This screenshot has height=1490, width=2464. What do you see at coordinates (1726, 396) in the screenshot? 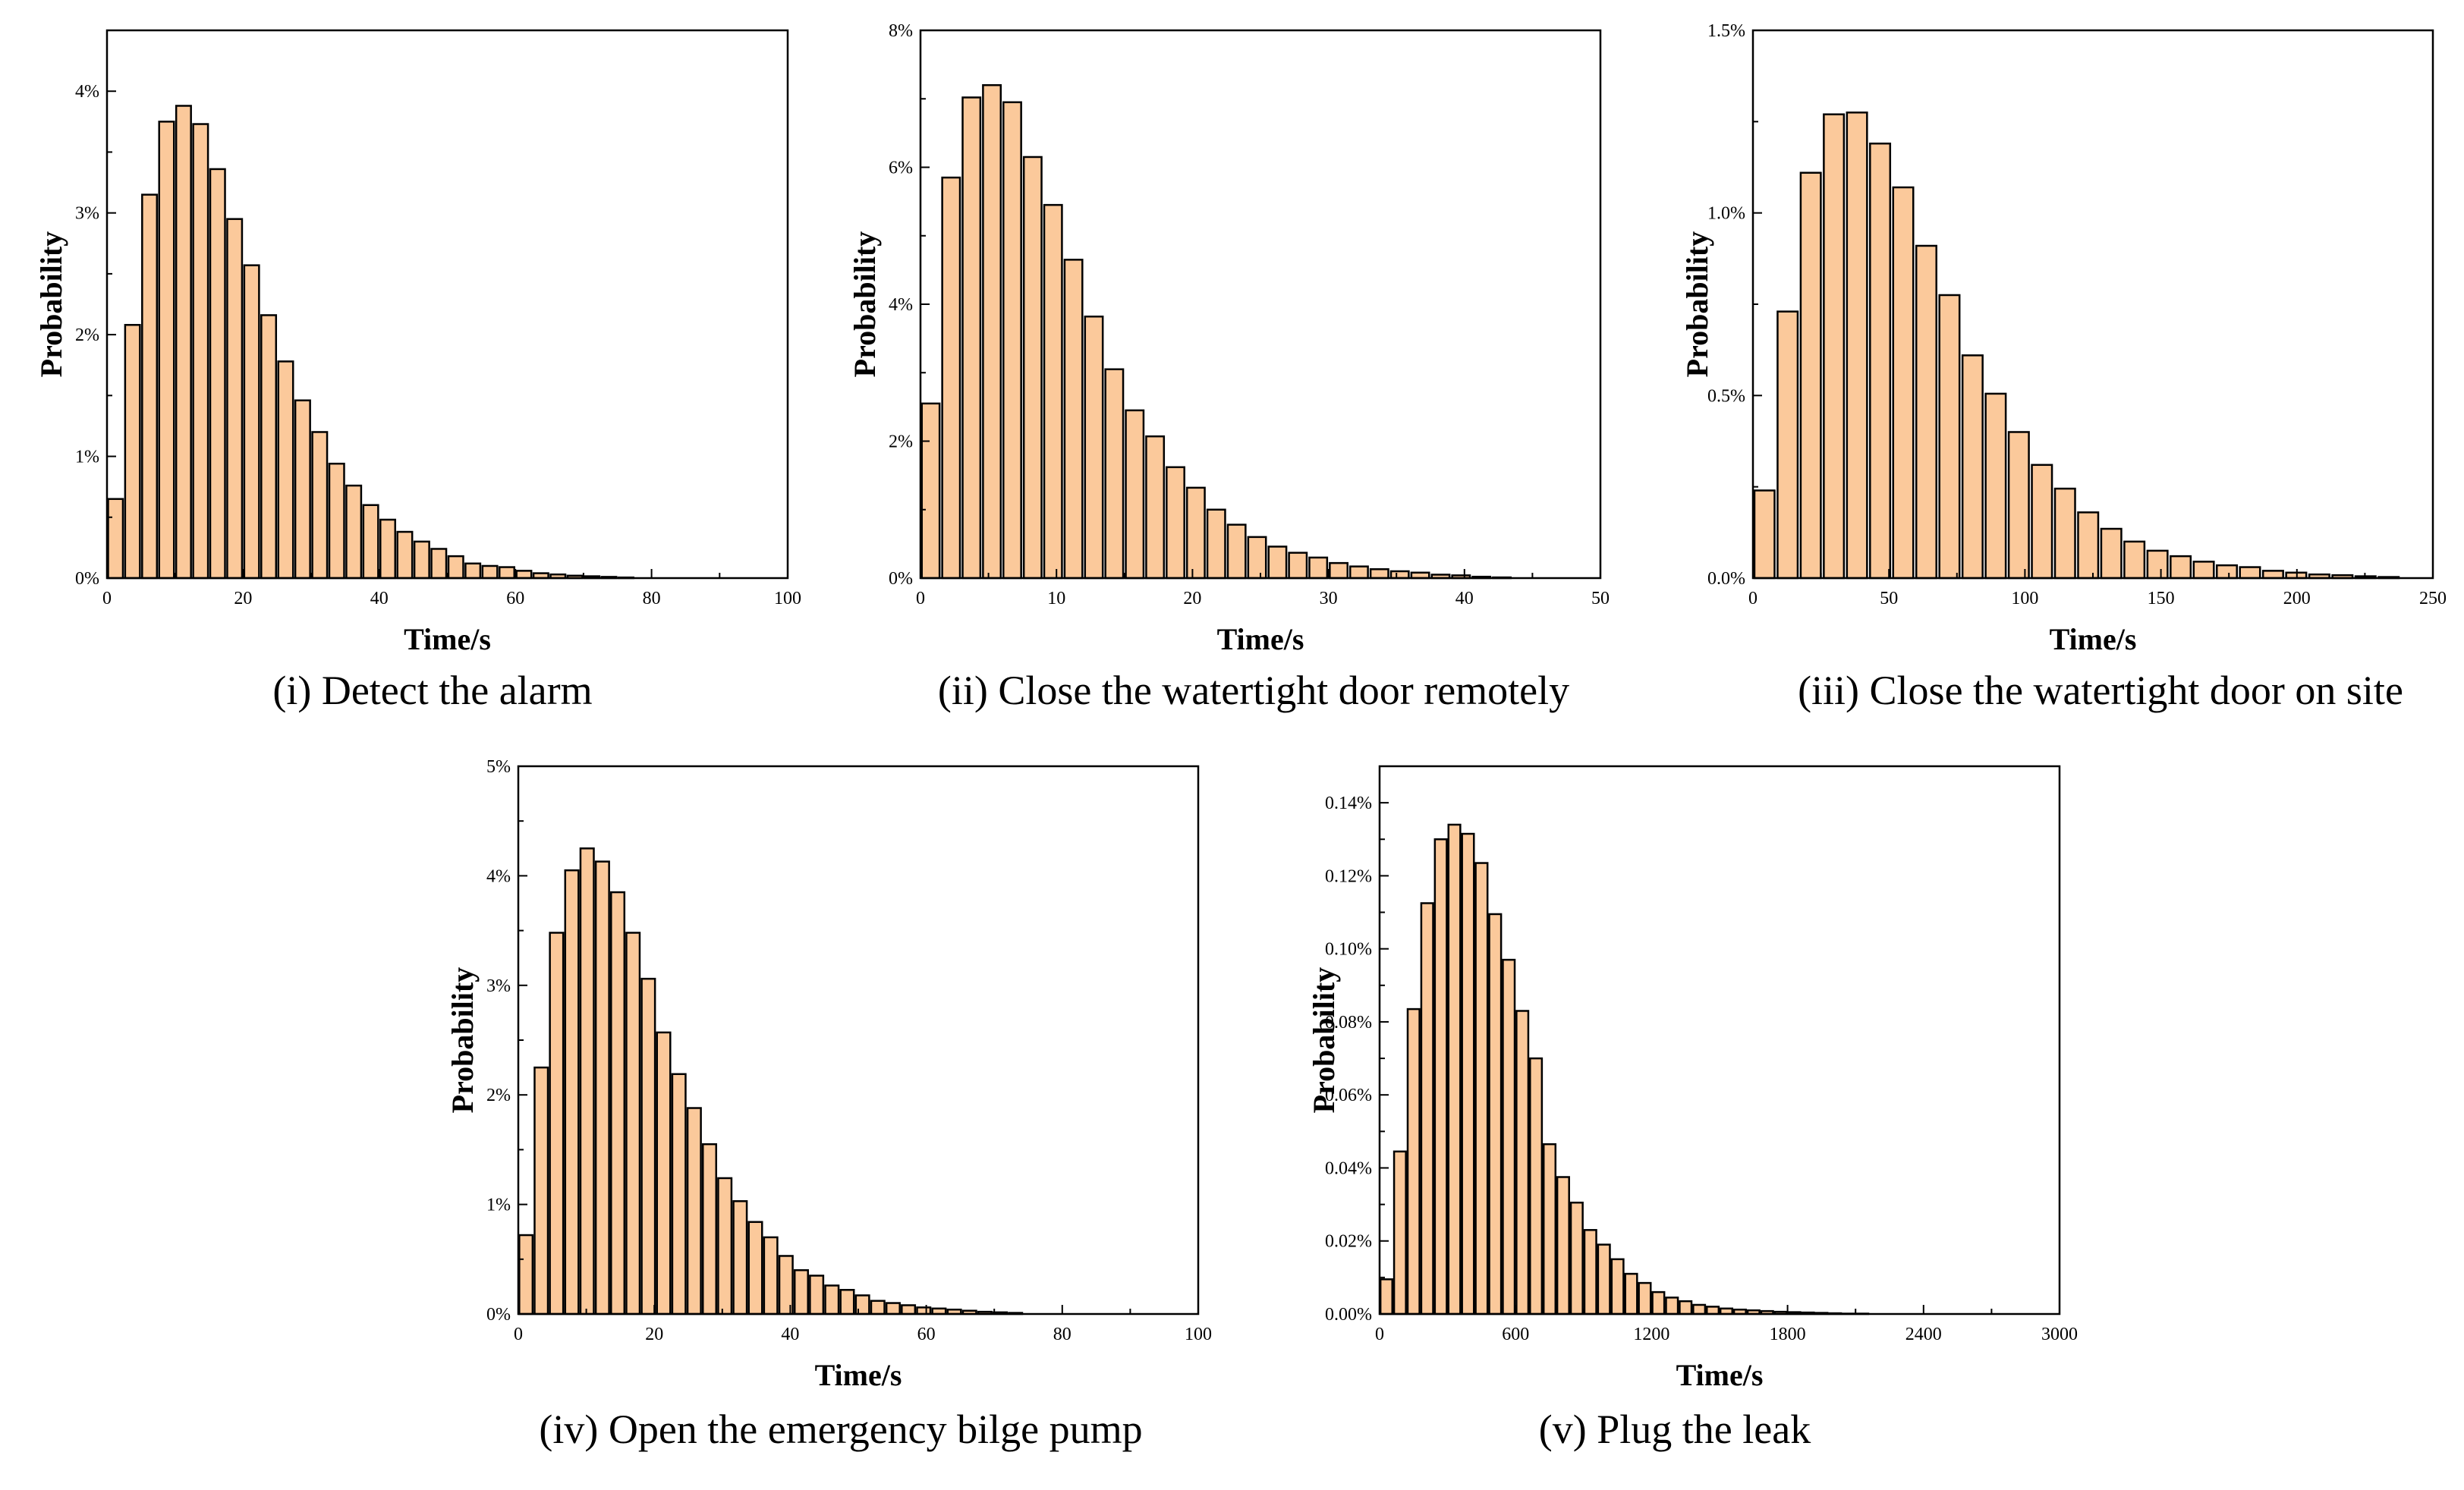
I see `y-tick-label: 0.5%` at bounding box center [1726, 396].